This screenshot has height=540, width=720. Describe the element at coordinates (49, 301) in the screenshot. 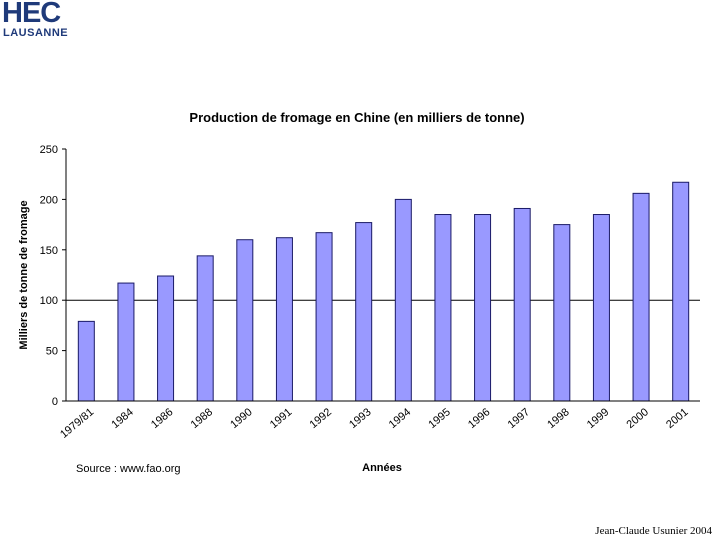

I see `y-tick-label: 100` at that location.